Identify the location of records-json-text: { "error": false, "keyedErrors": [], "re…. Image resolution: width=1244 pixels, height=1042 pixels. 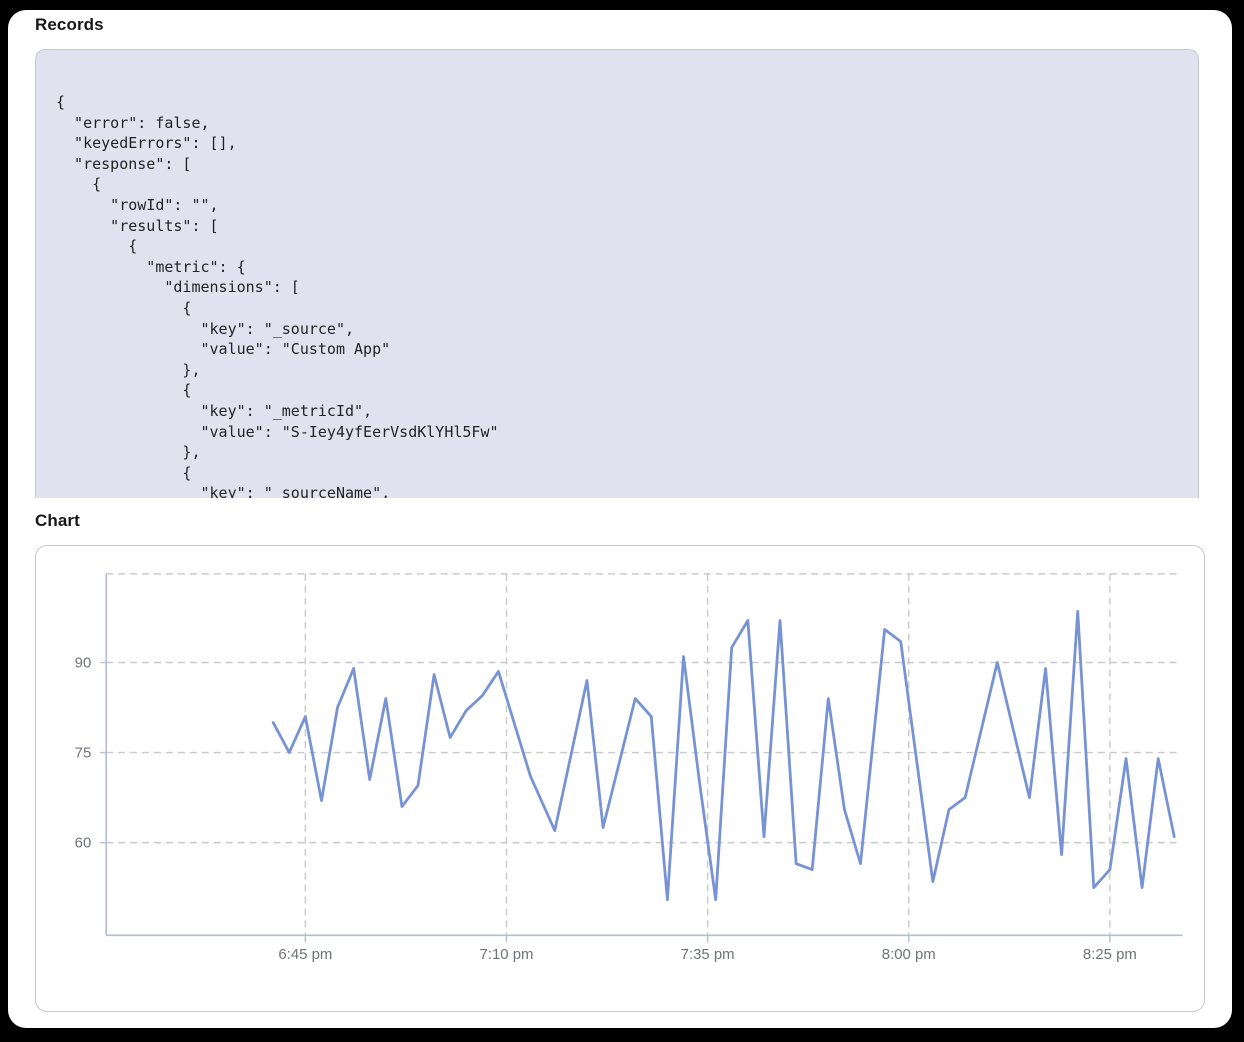
(277, 295).